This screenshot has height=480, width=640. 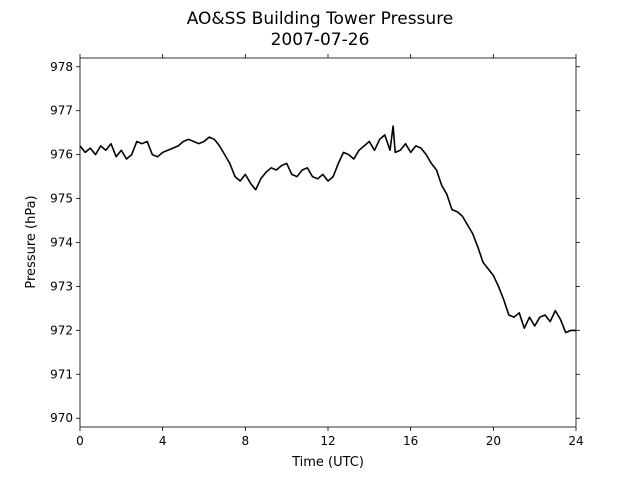 What do you see at coordinates (327, 441) in the screenshot?
I see `x-tick-label: 12` at bounding box center [327, 441].